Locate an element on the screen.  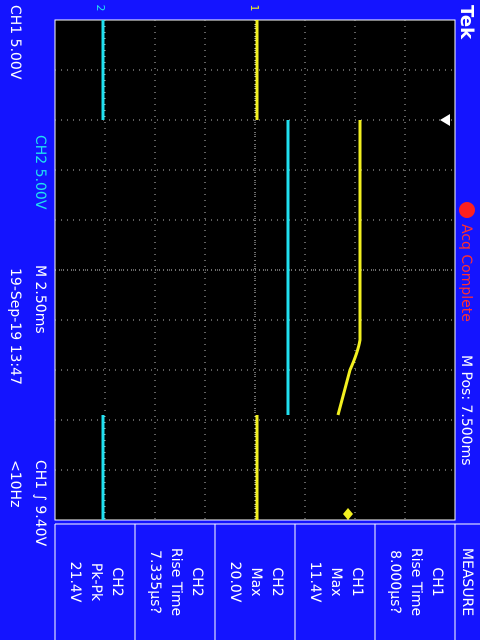
measure-value: 11.4V is located at coordinates (315, 582).